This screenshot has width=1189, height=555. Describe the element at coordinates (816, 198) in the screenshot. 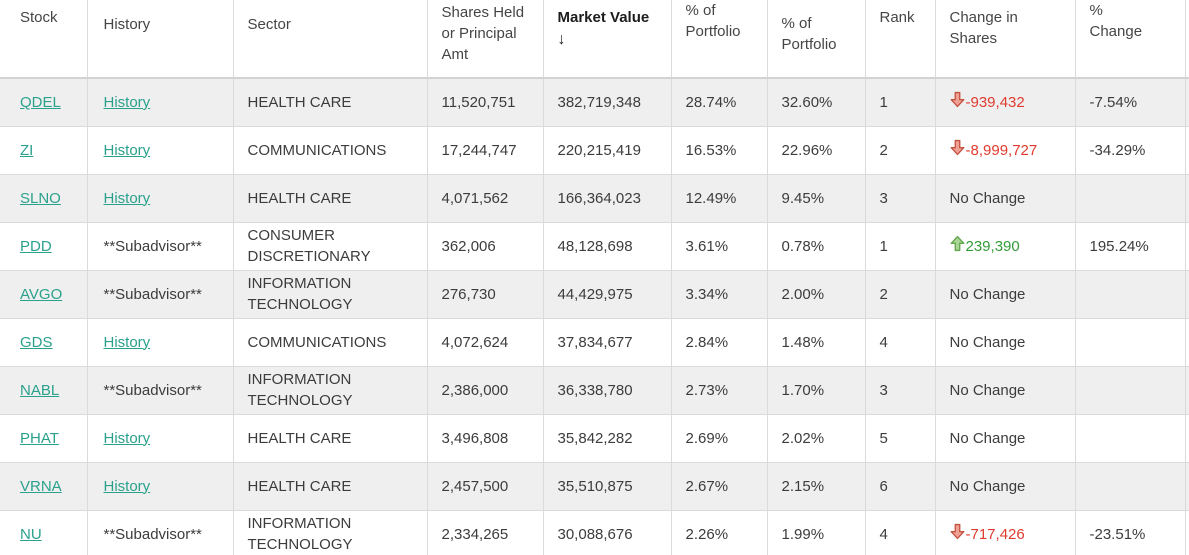

I see `pct-portfolio-2-cell: 9.45%` at that location.